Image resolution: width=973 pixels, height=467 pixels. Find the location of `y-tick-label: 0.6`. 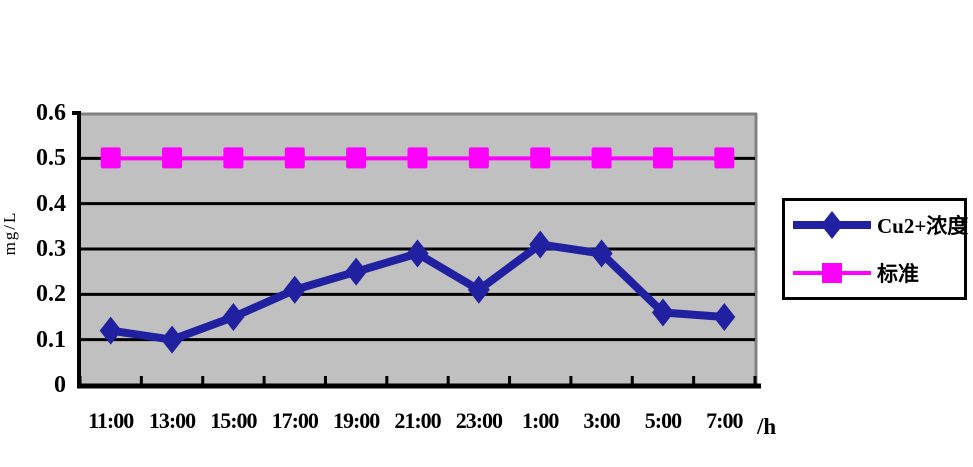

y-tick-label: 0.6 is located at coordinates (51, 113).